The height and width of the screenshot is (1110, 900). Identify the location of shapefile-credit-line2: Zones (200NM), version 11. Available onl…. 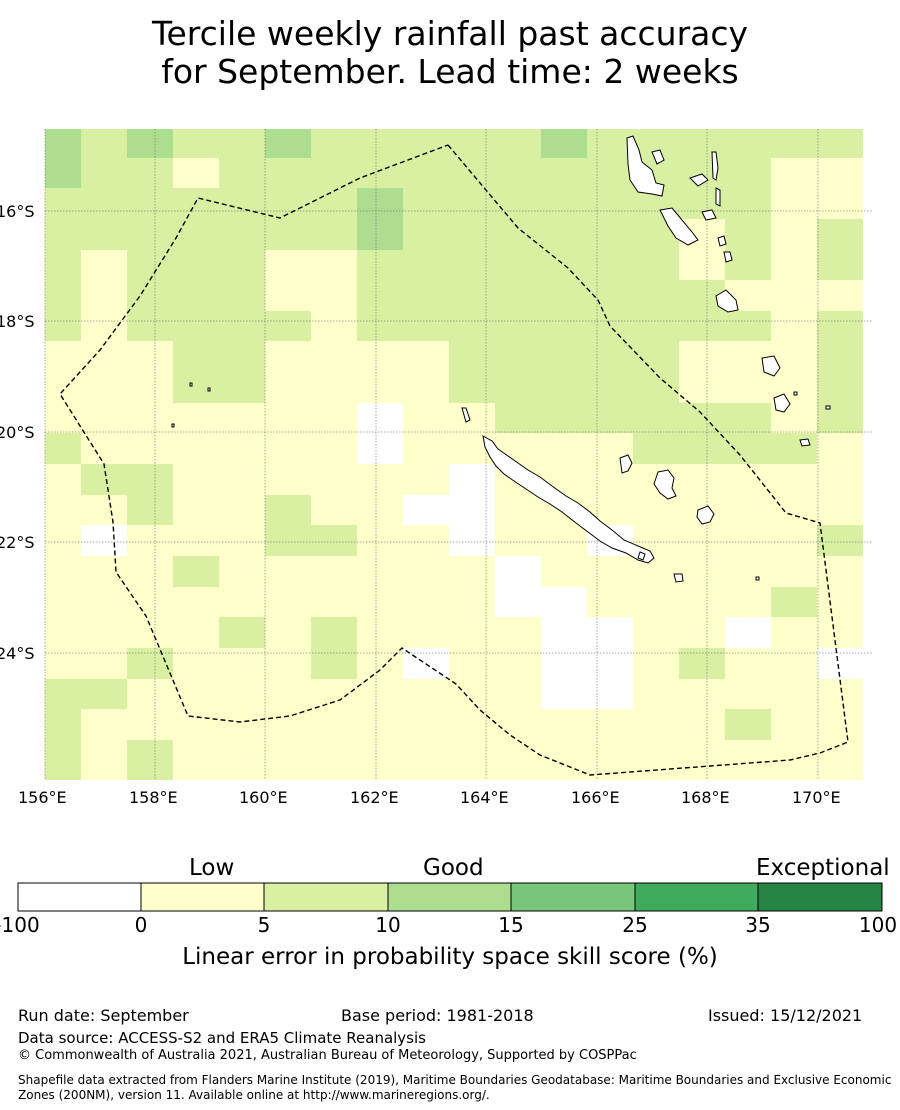
(254, 1095).